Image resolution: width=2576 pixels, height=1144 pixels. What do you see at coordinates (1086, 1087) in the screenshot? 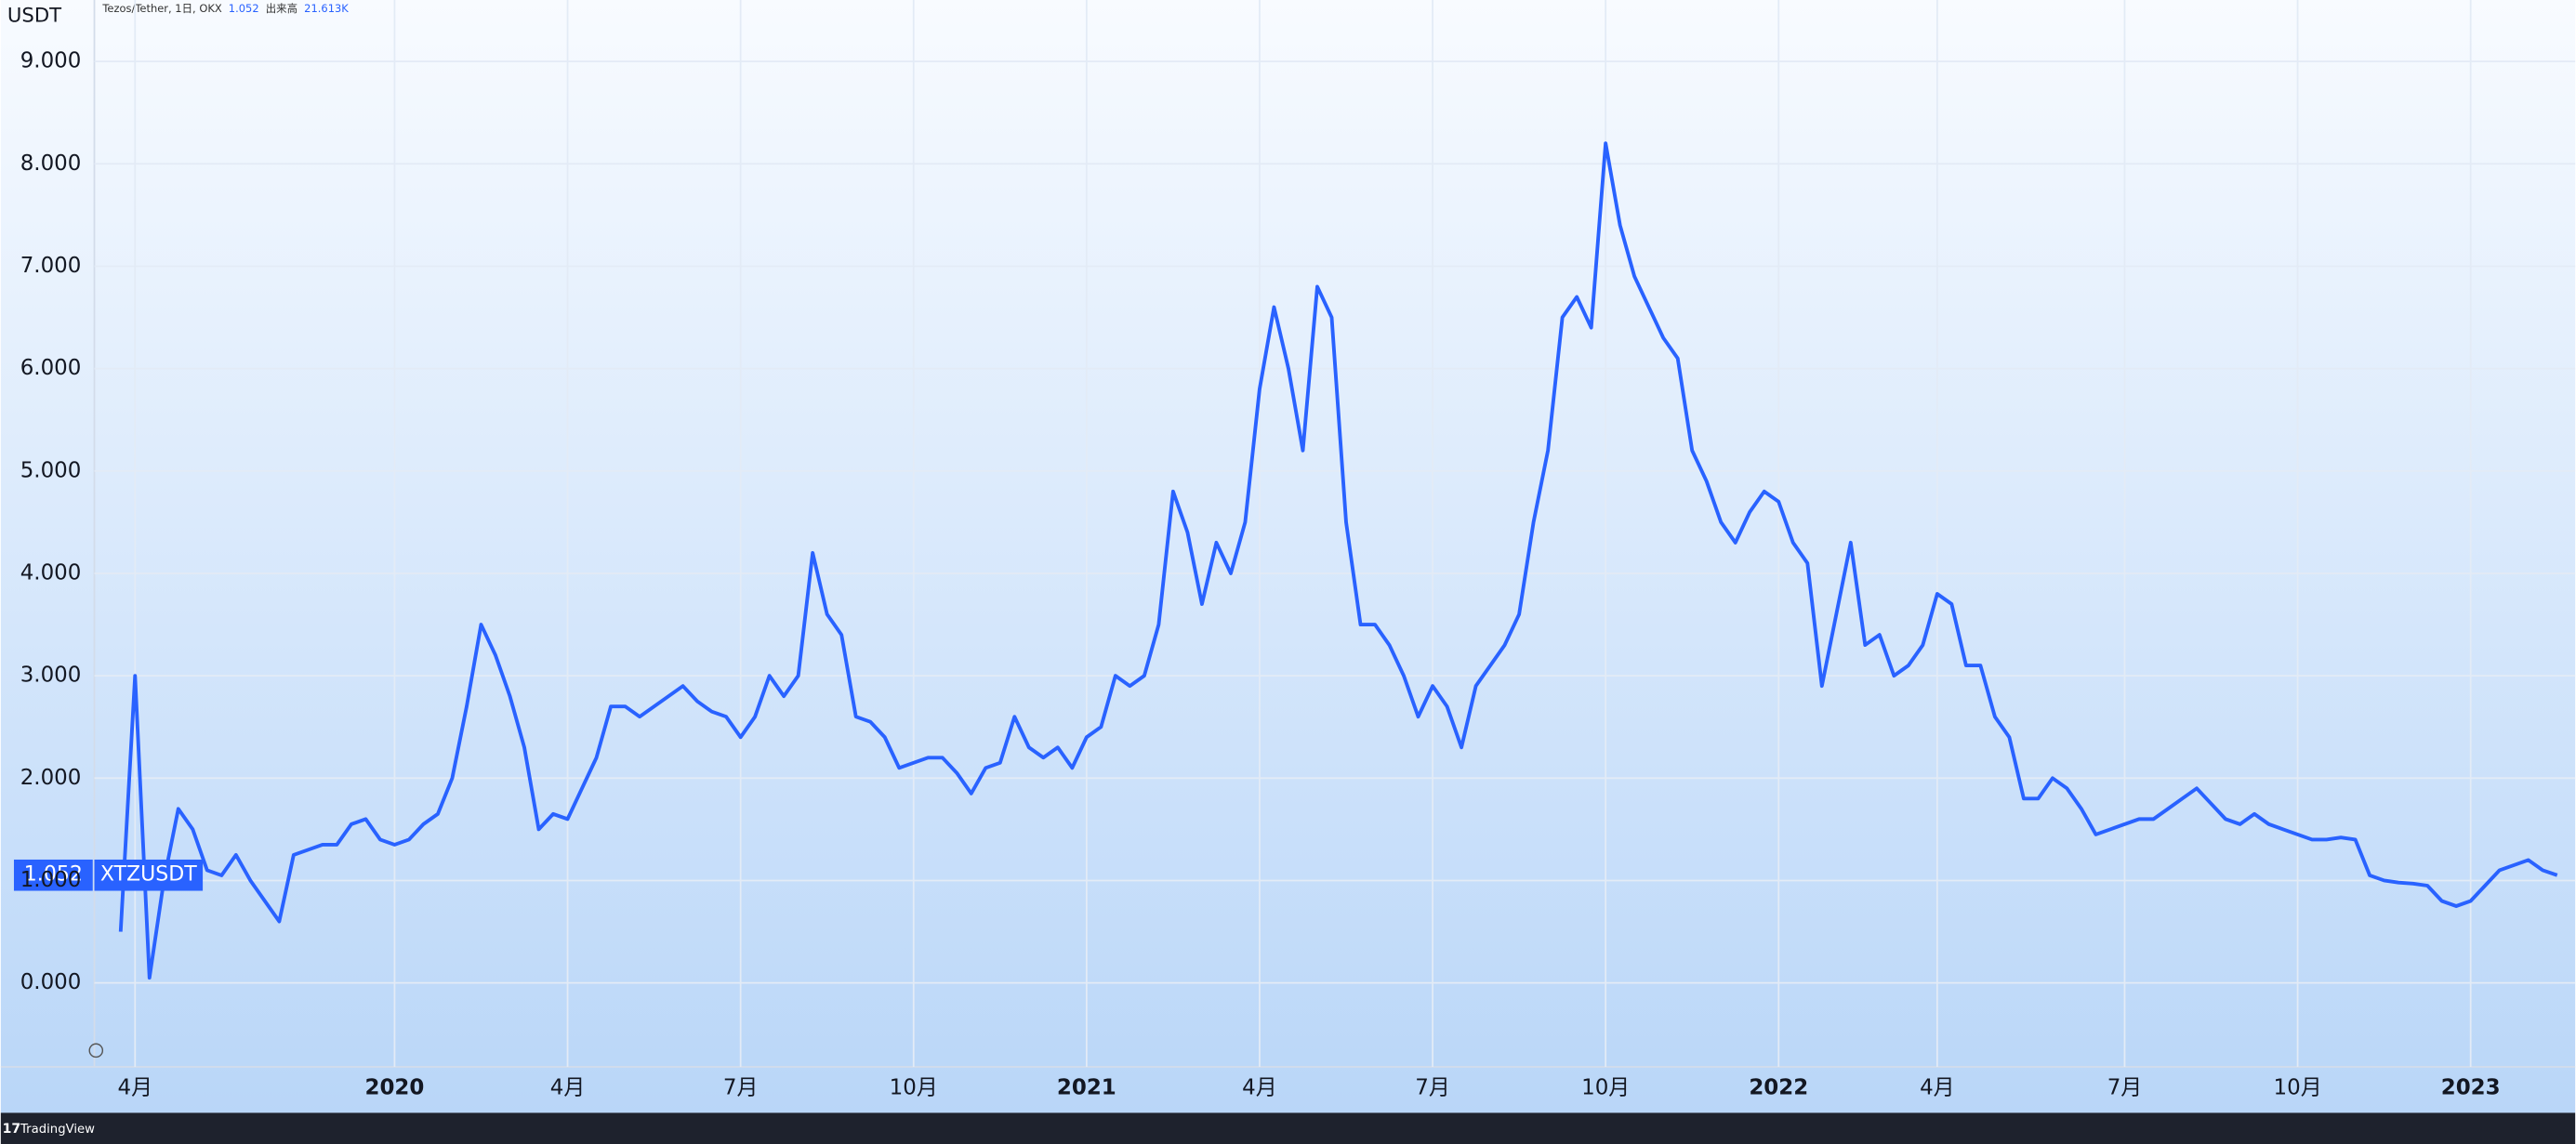
I see `x-tick-label: 2021` at bounding box center [1086, 1087].